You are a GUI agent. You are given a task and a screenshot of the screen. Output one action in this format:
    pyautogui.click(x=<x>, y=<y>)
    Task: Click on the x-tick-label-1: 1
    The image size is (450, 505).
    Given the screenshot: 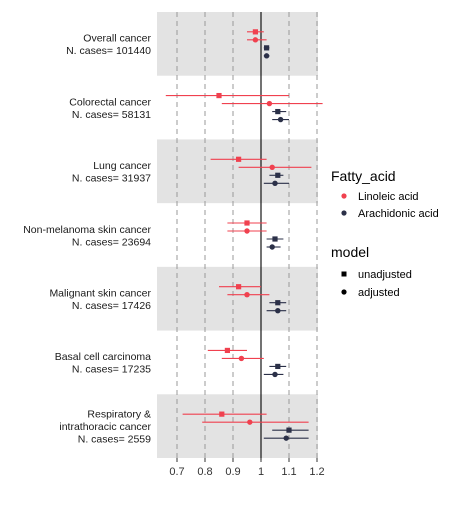 What is the action you would take?
    pyautogui.click(x=261, y=472)
    